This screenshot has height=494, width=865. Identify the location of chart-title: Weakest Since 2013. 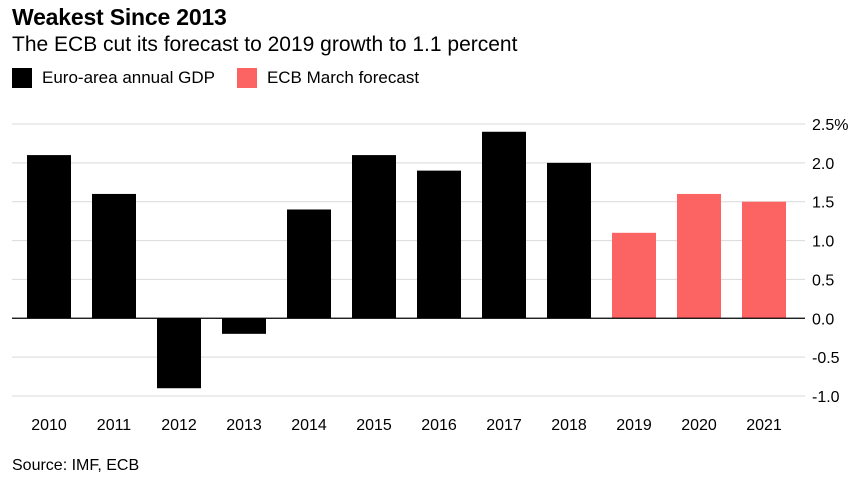
(119, 17).